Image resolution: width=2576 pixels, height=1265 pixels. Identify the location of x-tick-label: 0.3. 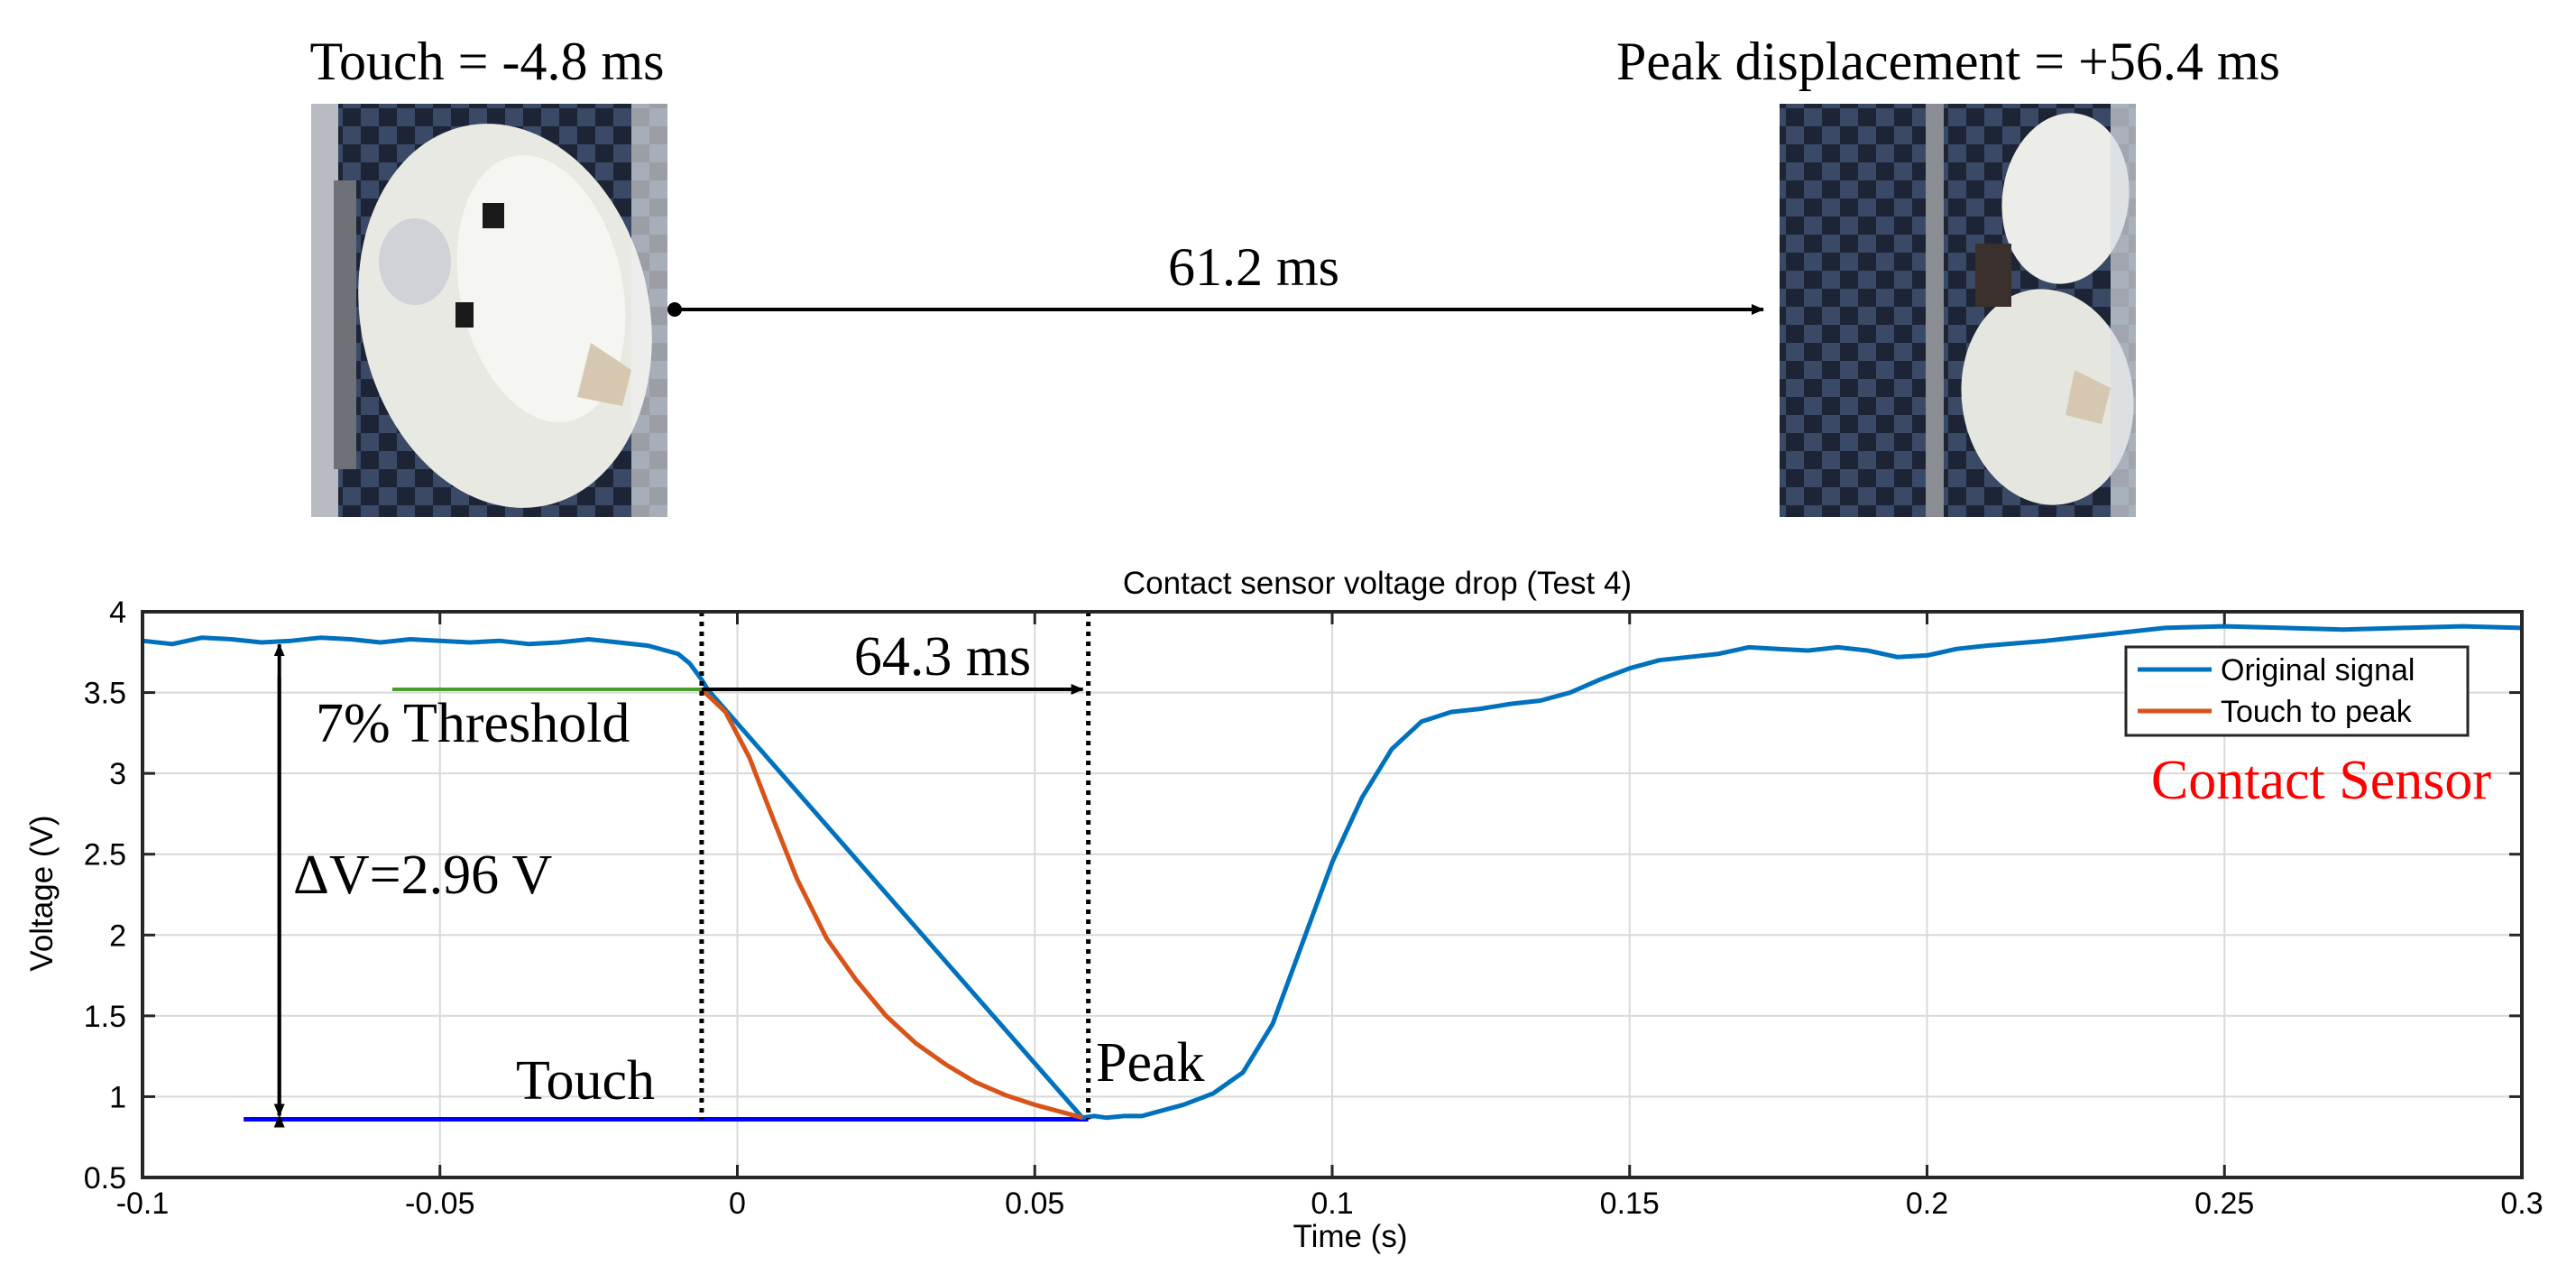
(2522, 1204).